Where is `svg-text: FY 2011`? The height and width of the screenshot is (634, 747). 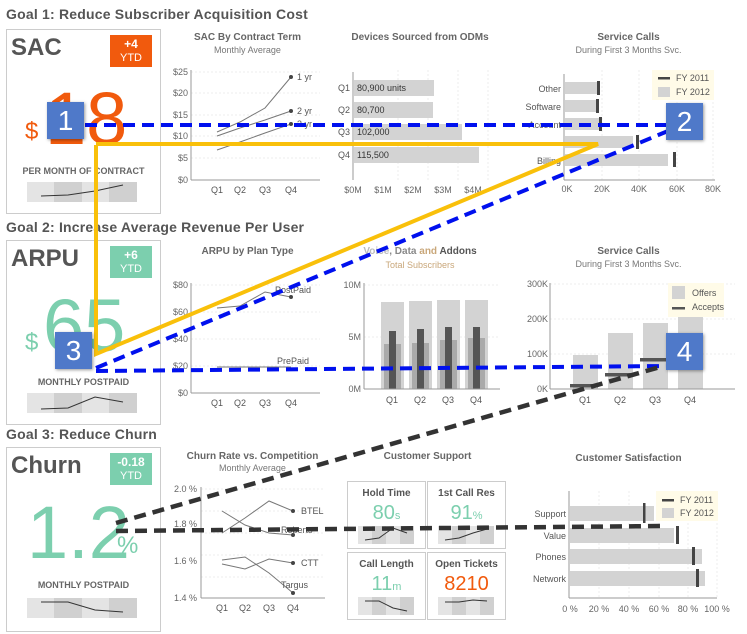
svg-text: FY 2011 is located at coordinates (696, 500).